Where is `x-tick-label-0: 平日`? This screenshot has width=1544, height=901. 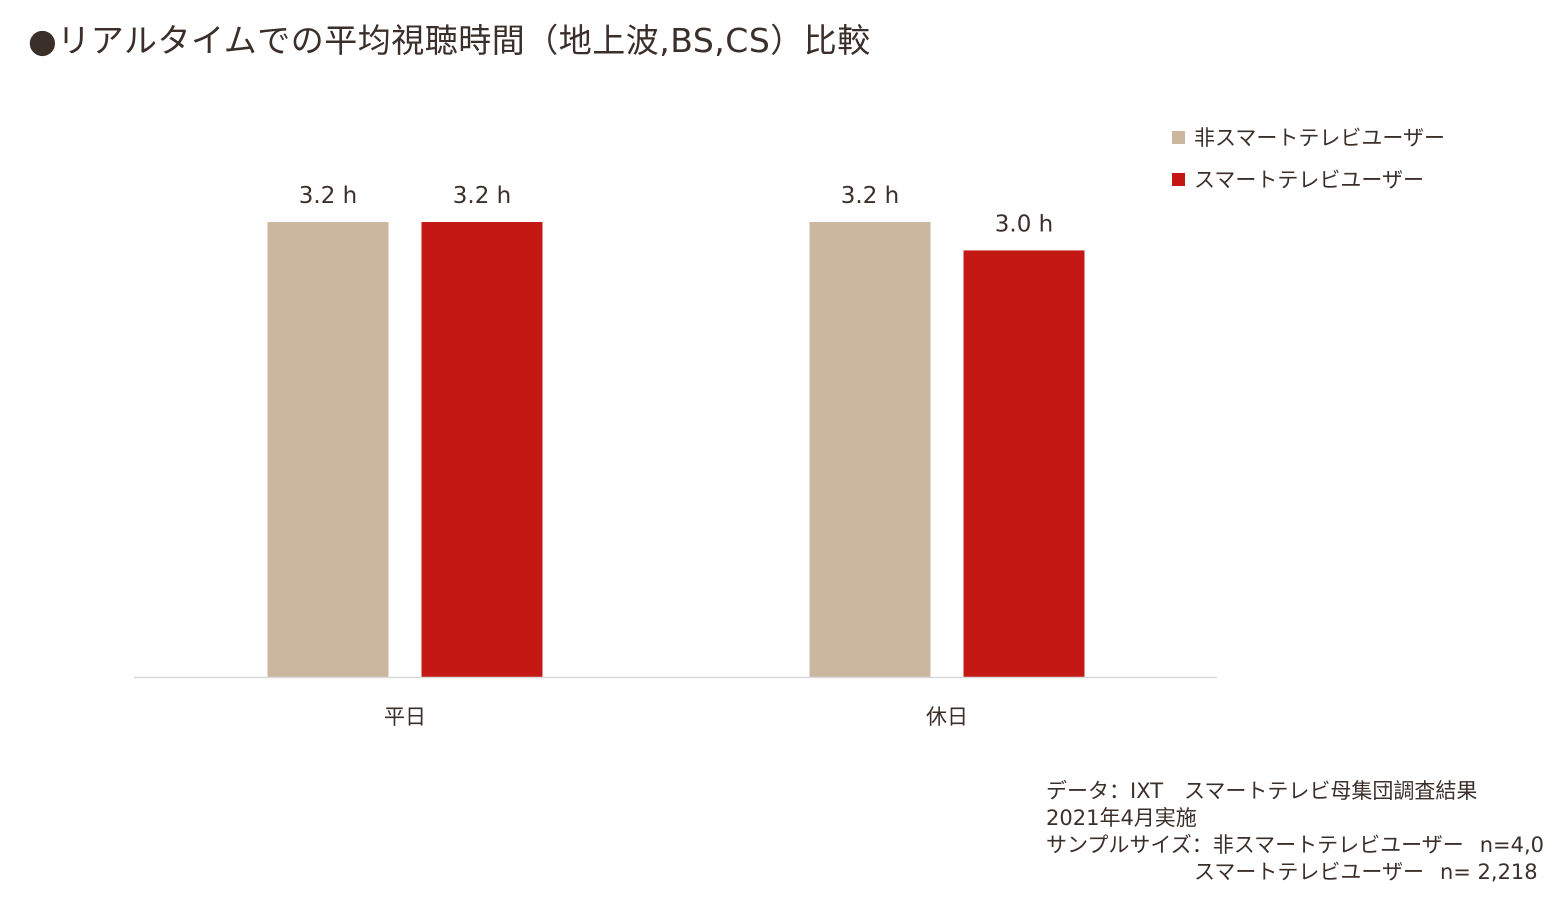
x-tick-label-0: 平日 is located at coordinates (405, 717).